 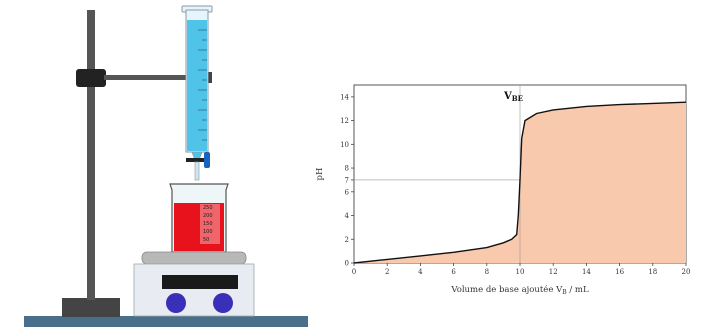 What do you see at coordinates (206, 240) in the screenshot?
I see `beaker-mark: 50` at bounding box center [206, 240].